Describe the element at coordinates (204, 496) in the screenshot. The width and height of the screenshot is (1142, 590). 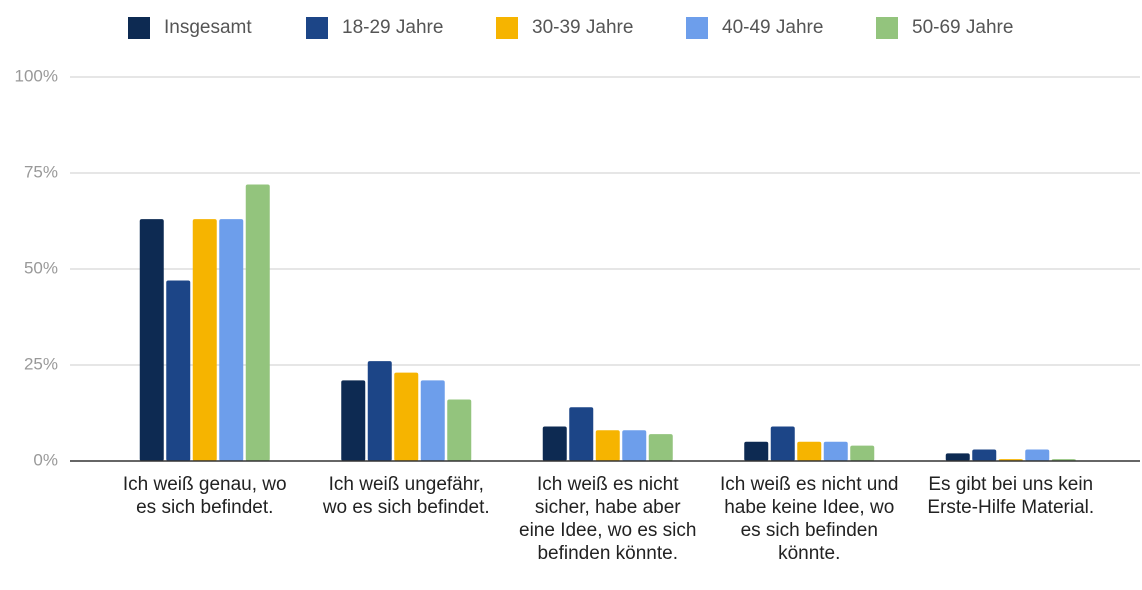
I see `x-tick-label: Ich weiß genau, wo es sich befindet.` at that location.